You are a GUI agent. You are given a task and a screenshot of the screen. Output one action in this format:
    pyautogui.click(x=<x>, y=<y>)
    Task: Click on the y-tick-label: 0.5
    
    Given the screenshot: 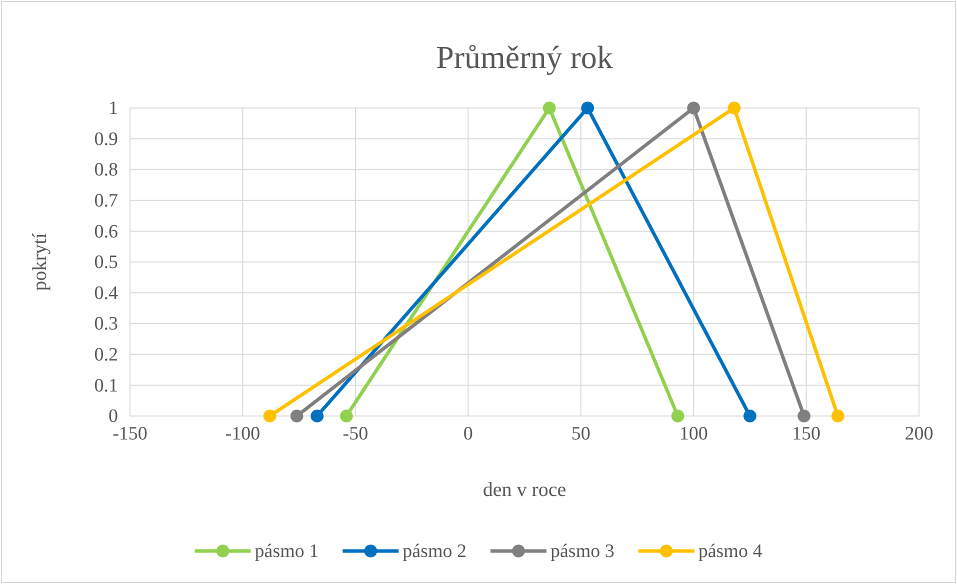 What is the action you would take?
    pyautogui.click(x=106, y=263)
    